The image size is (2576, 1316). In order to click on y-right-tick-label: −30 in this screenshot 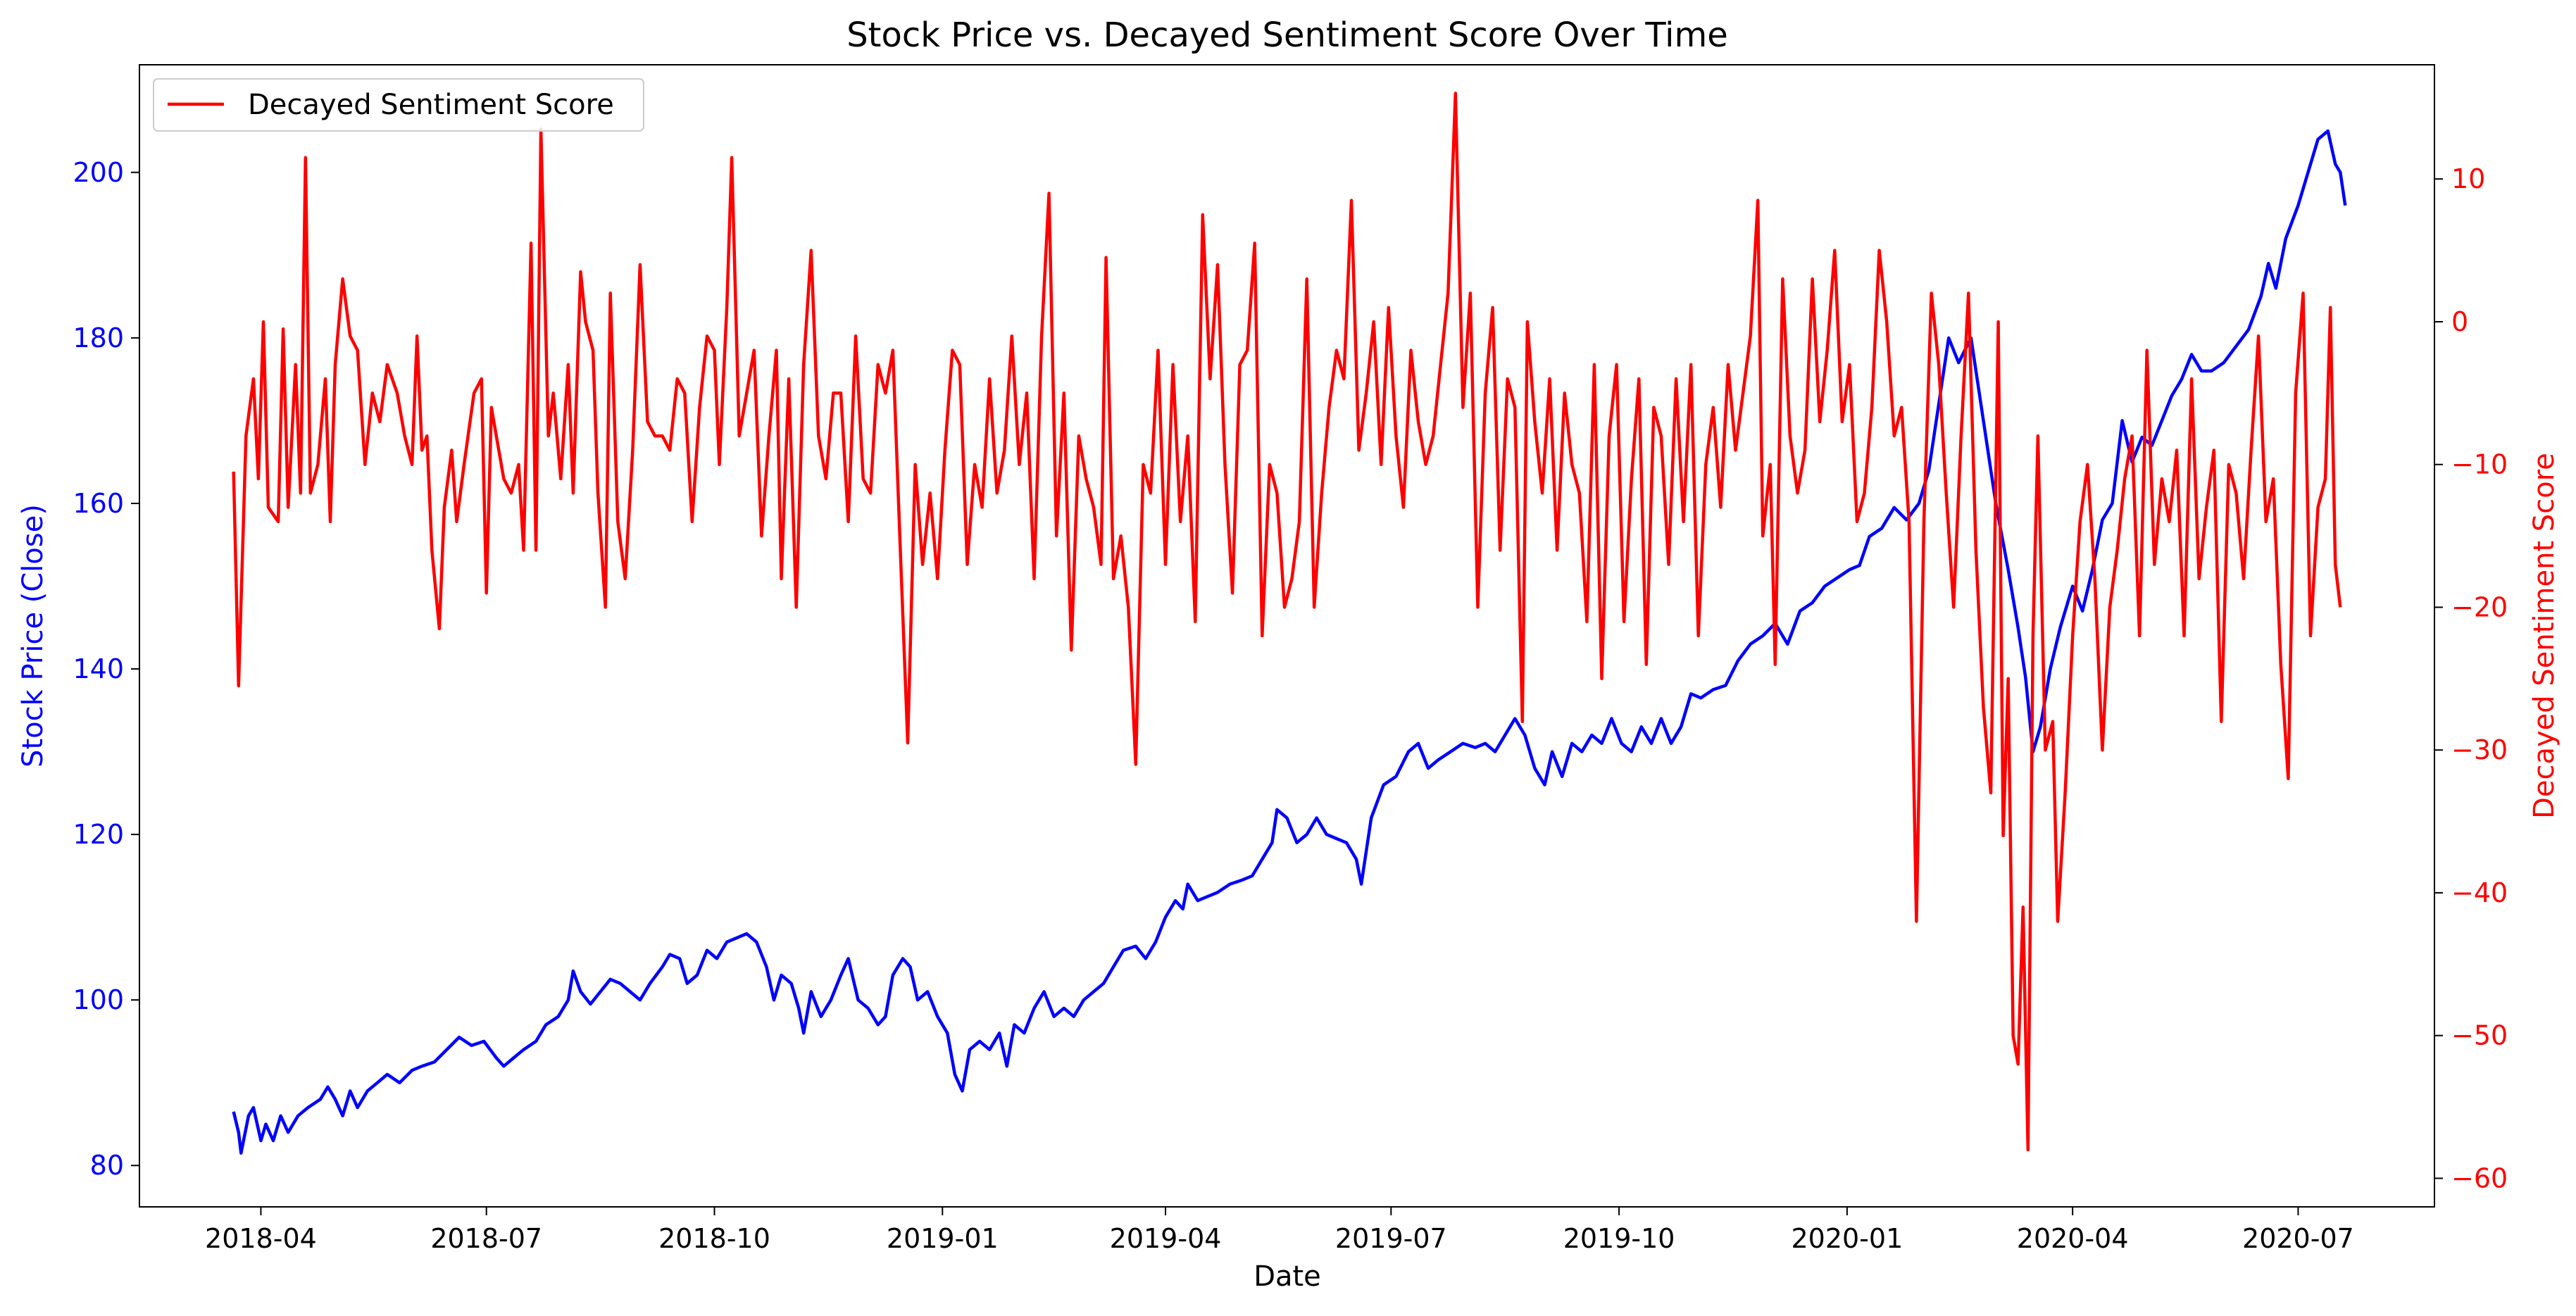, I will do `click(2479, 750)`.